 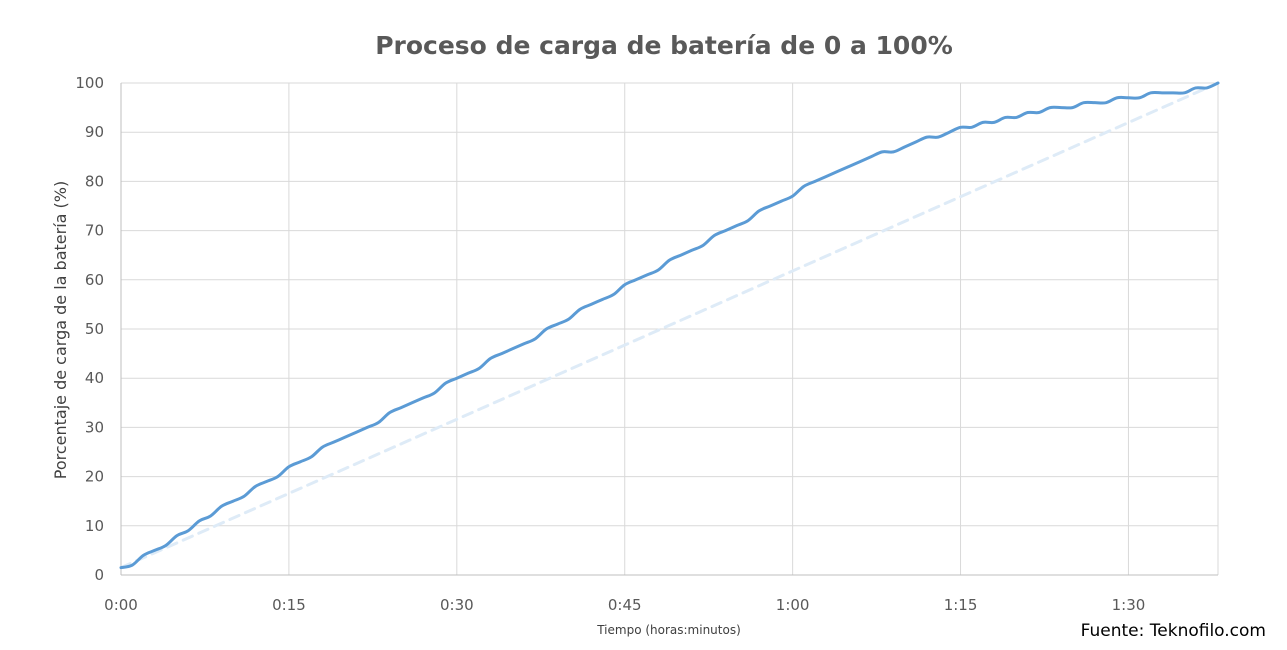 I want to click on source-credit: Fuente: Teknofilo.com, so click(x=1173, y=631).